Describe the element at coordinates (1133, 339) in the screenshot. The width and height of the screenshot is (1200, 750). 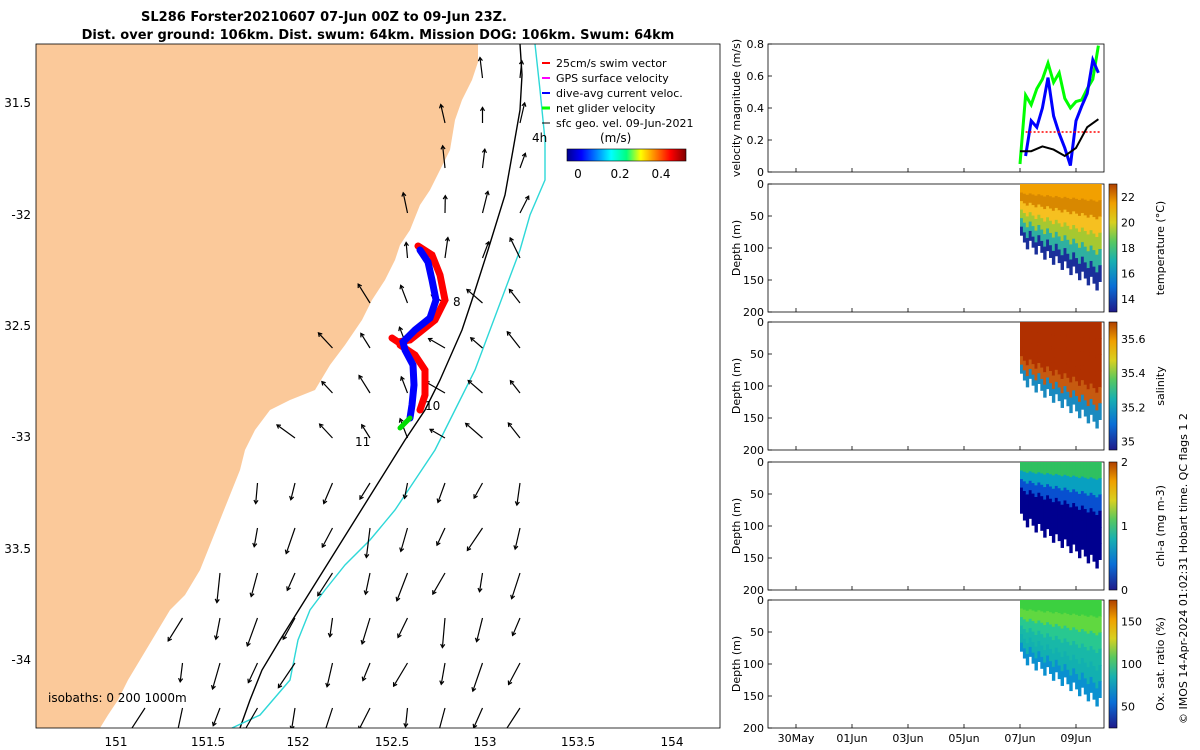
I see `panel-2-ctick-3: 35.6` at that location.